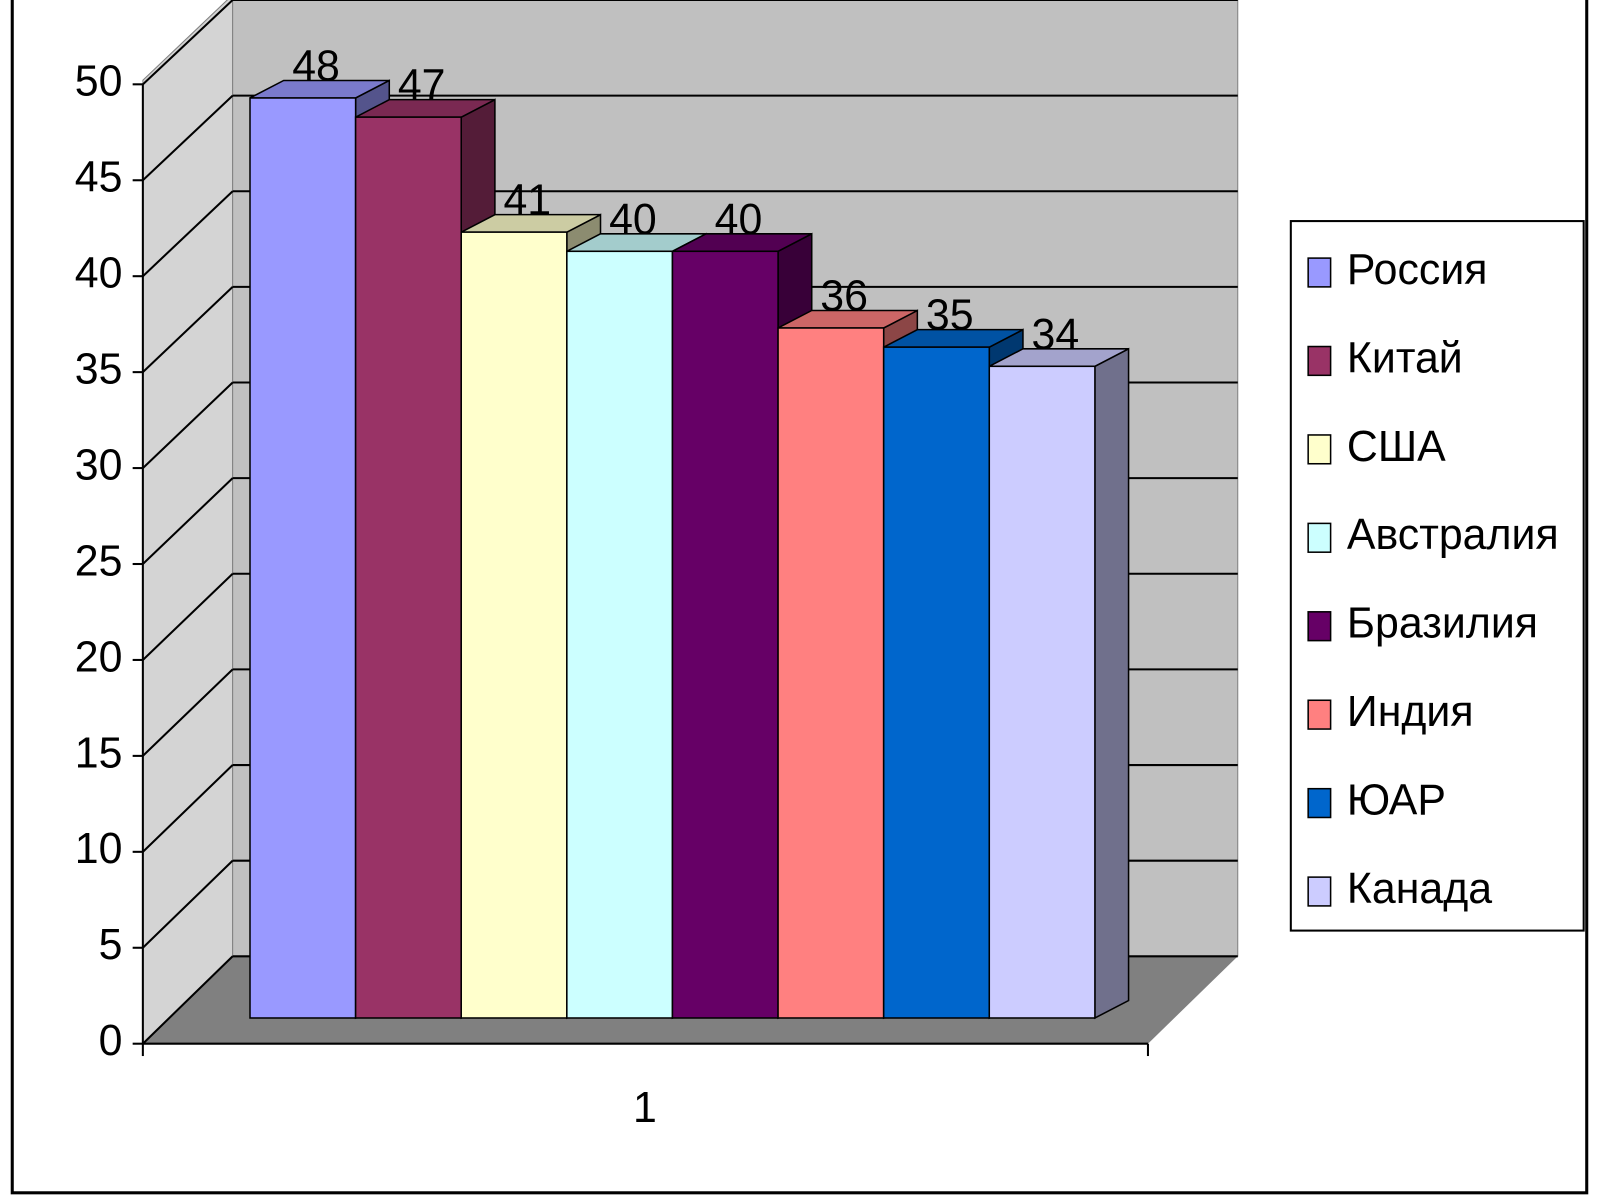 Image resolution: width=1600 pixels, height=1200 pixels. Describe the element at coordinates (527, 201) in the screenshot. I see `data-label: 41` at that location.